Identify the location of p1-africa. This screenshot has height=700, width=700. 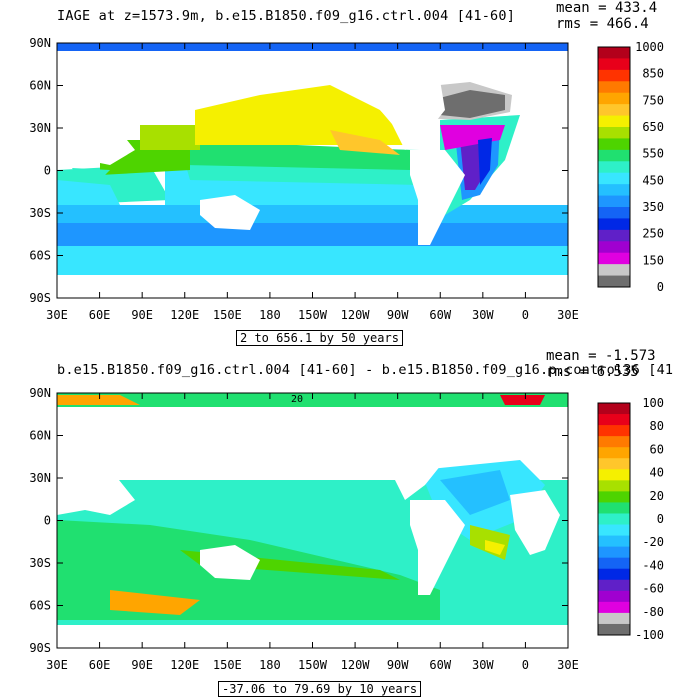
(535, 172).